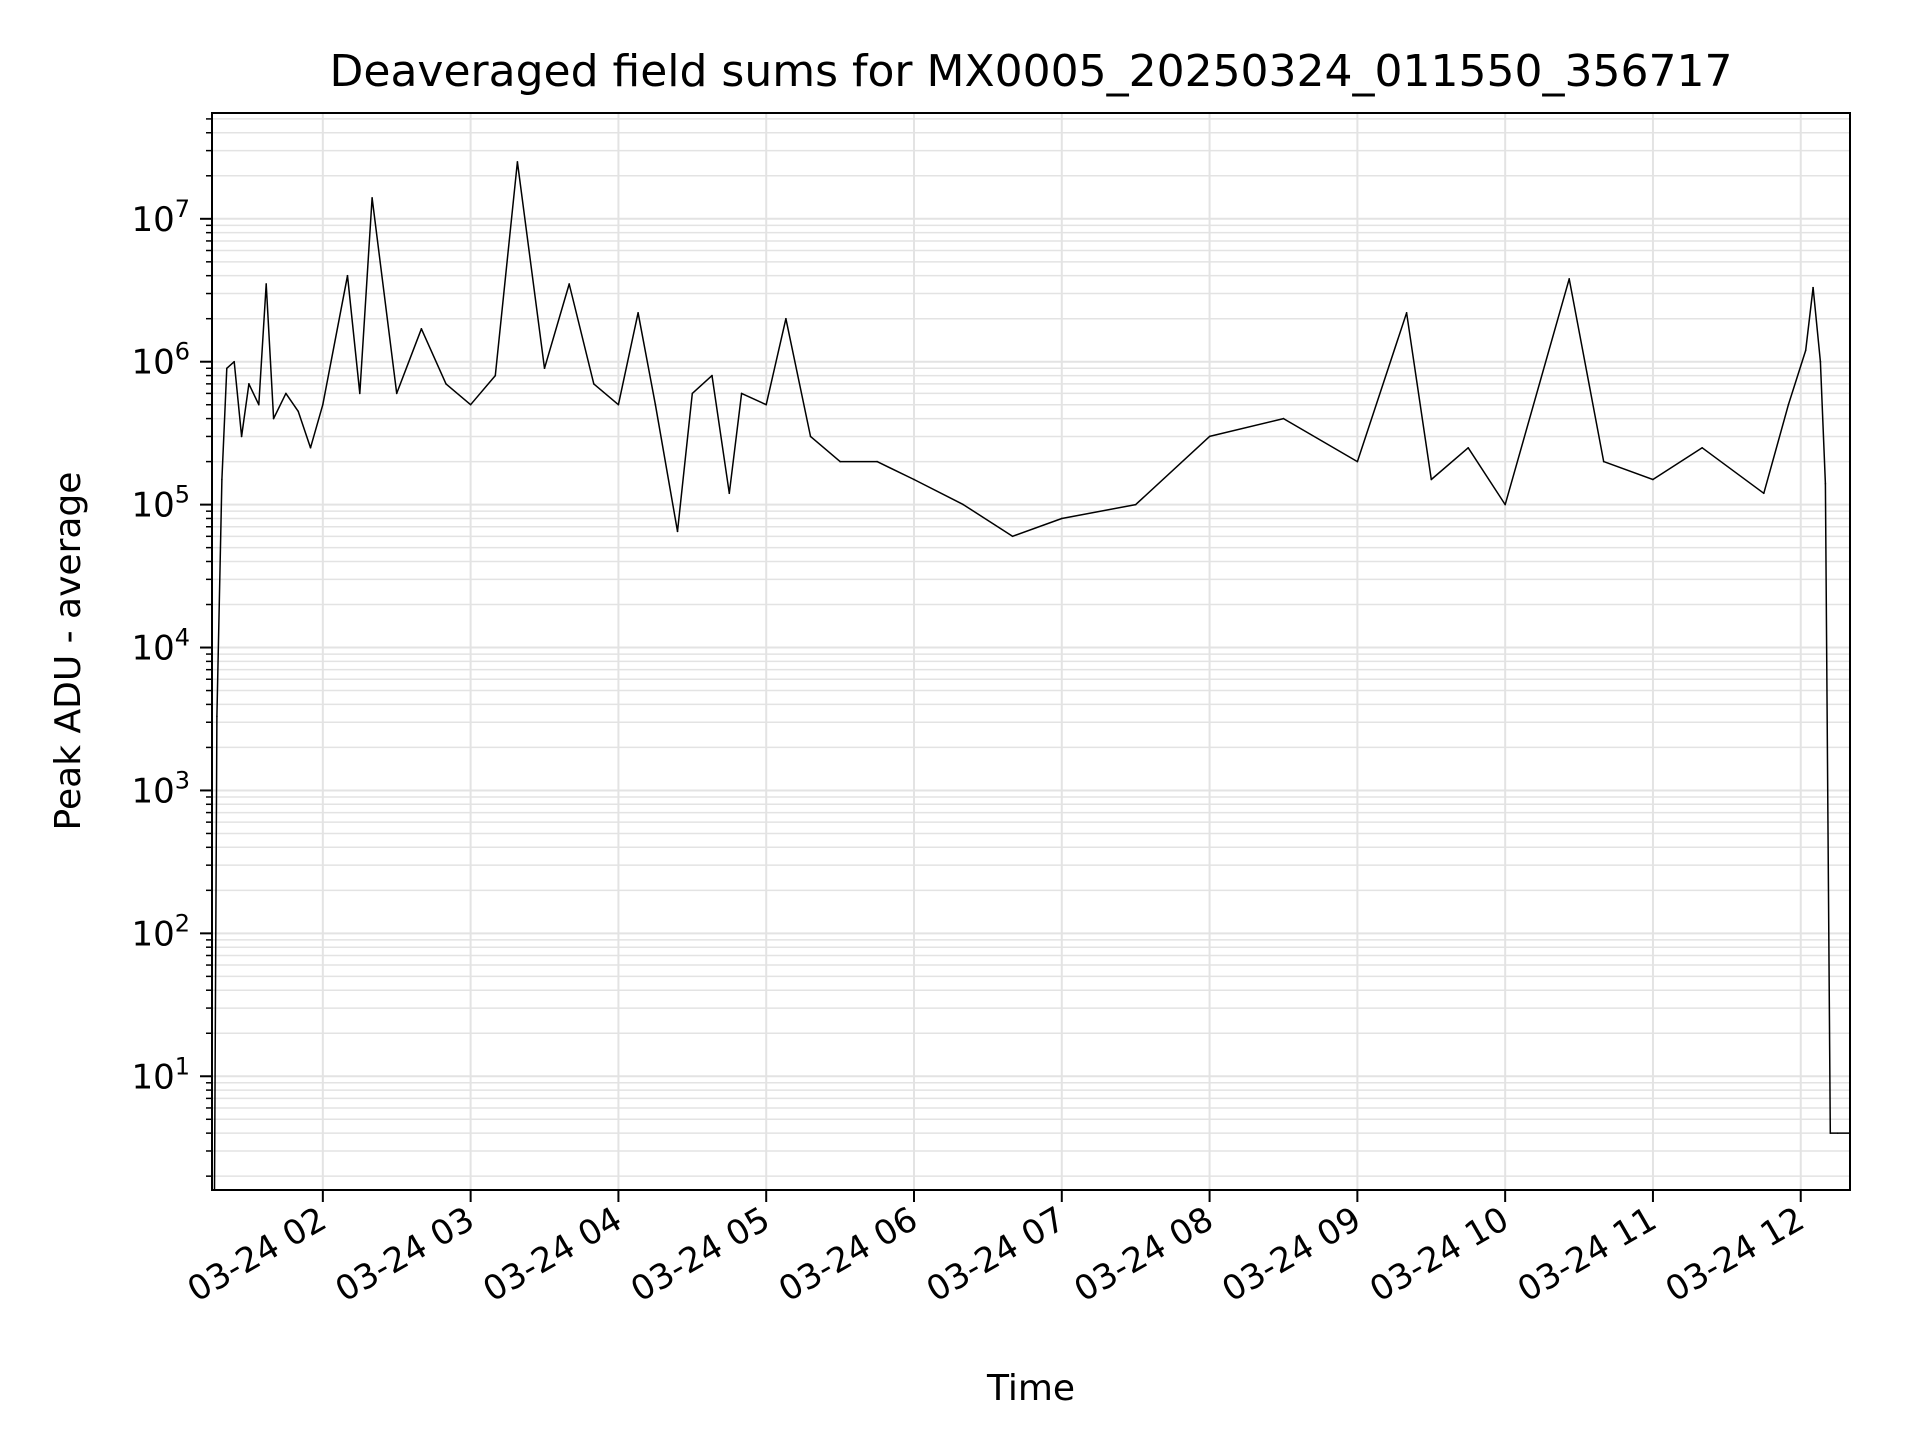 This screenshot has height=1440, width=1920. Describe the element at coordinates (160, 360) in the screenshot. I see `y-tick-label: 10⁶` at that location.